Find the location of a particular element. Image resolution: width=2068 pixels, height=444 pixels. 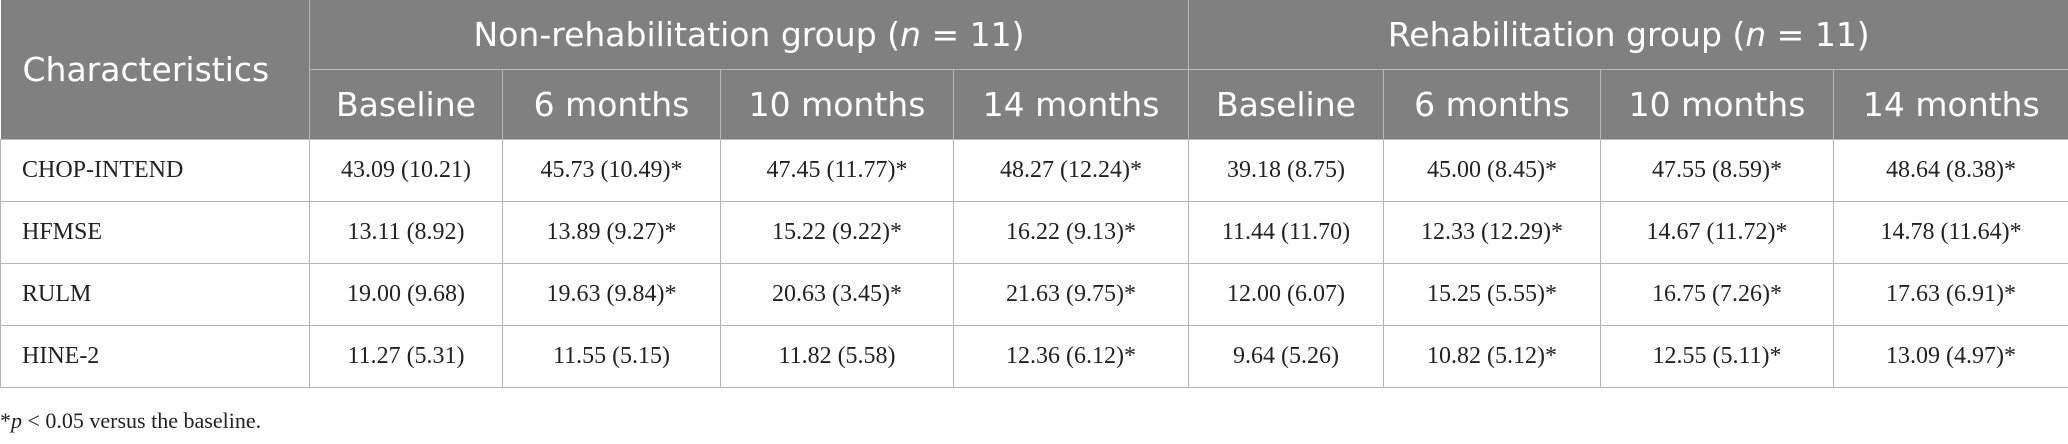

table-cell: 45.73 (10.49)* is located at coordinates (611, 170).